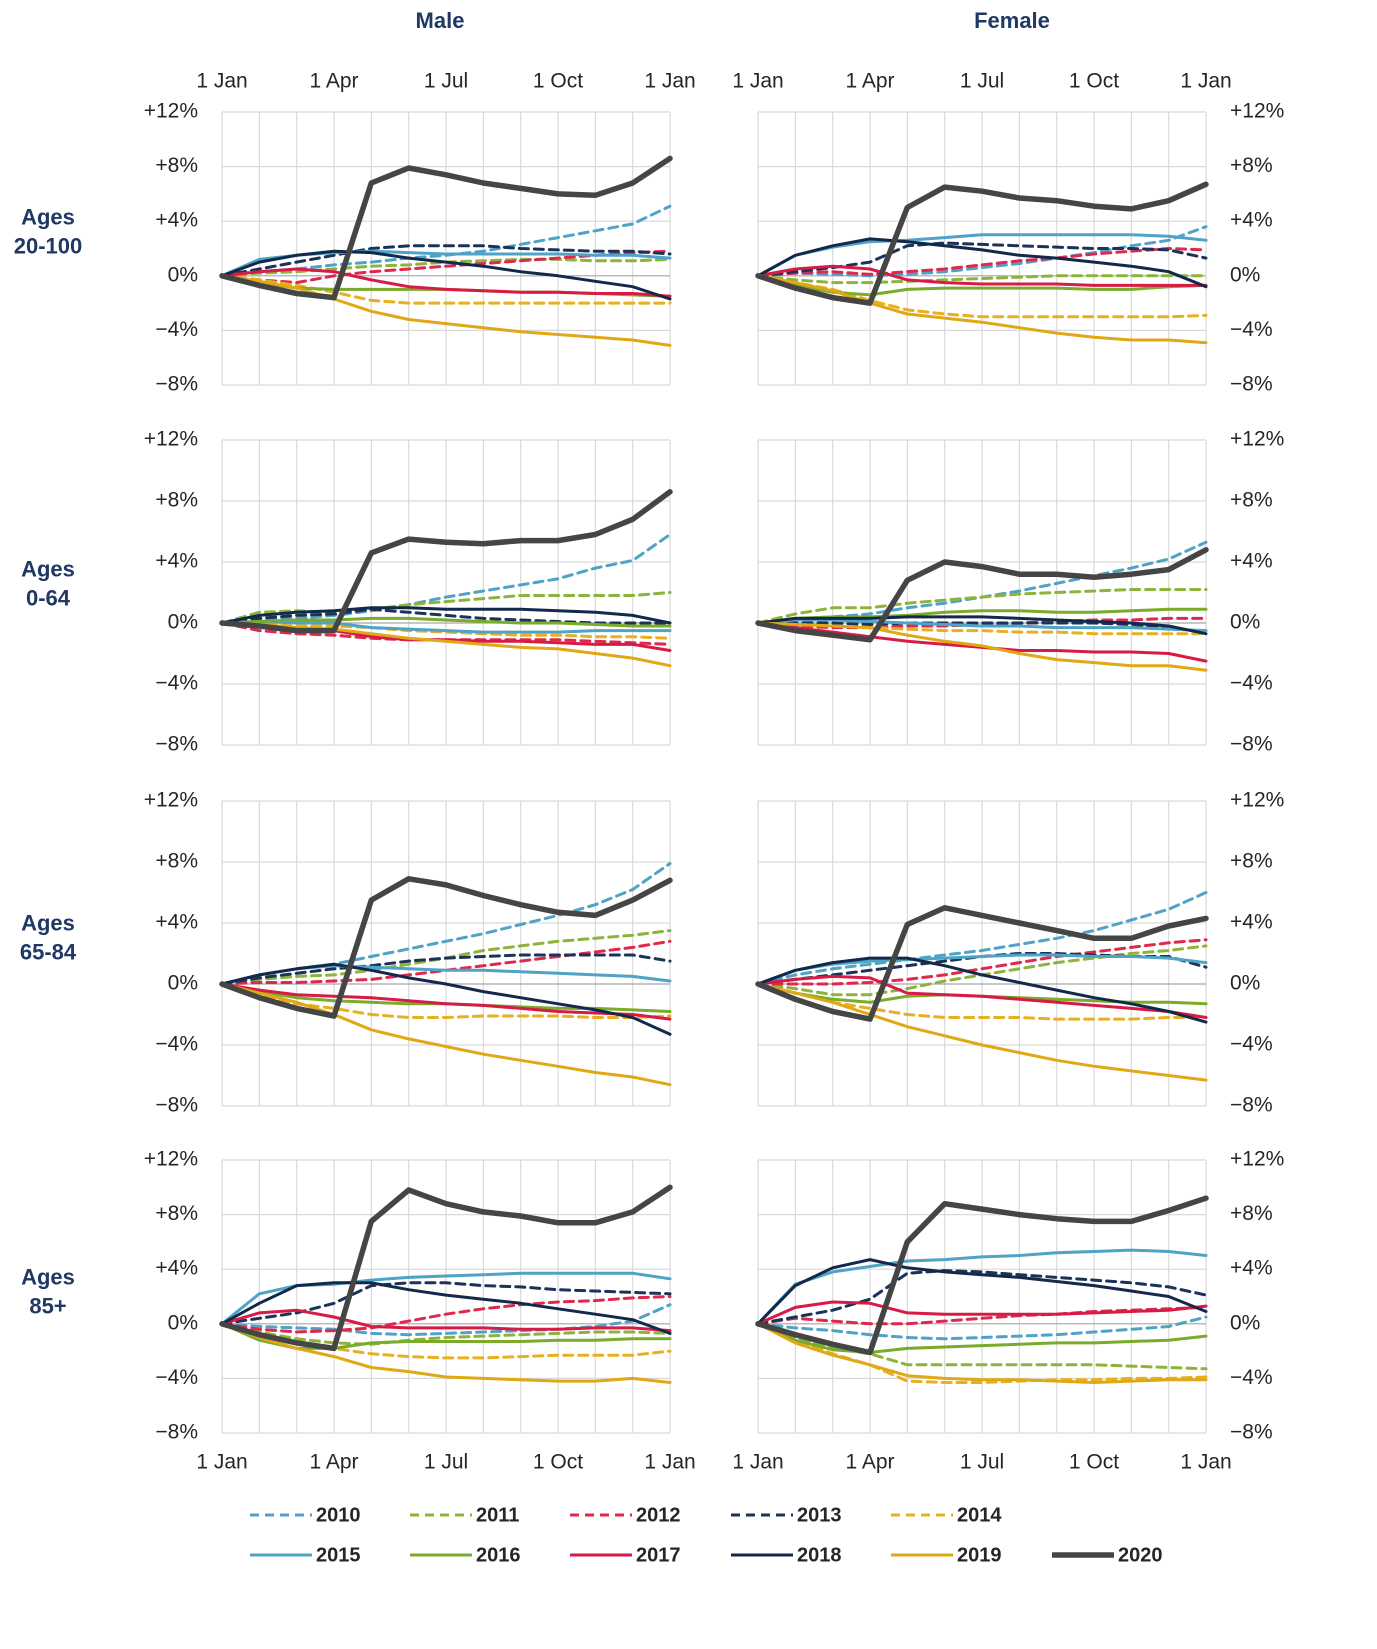  I want to click on legend-label: 2019, so click(979, 1555).